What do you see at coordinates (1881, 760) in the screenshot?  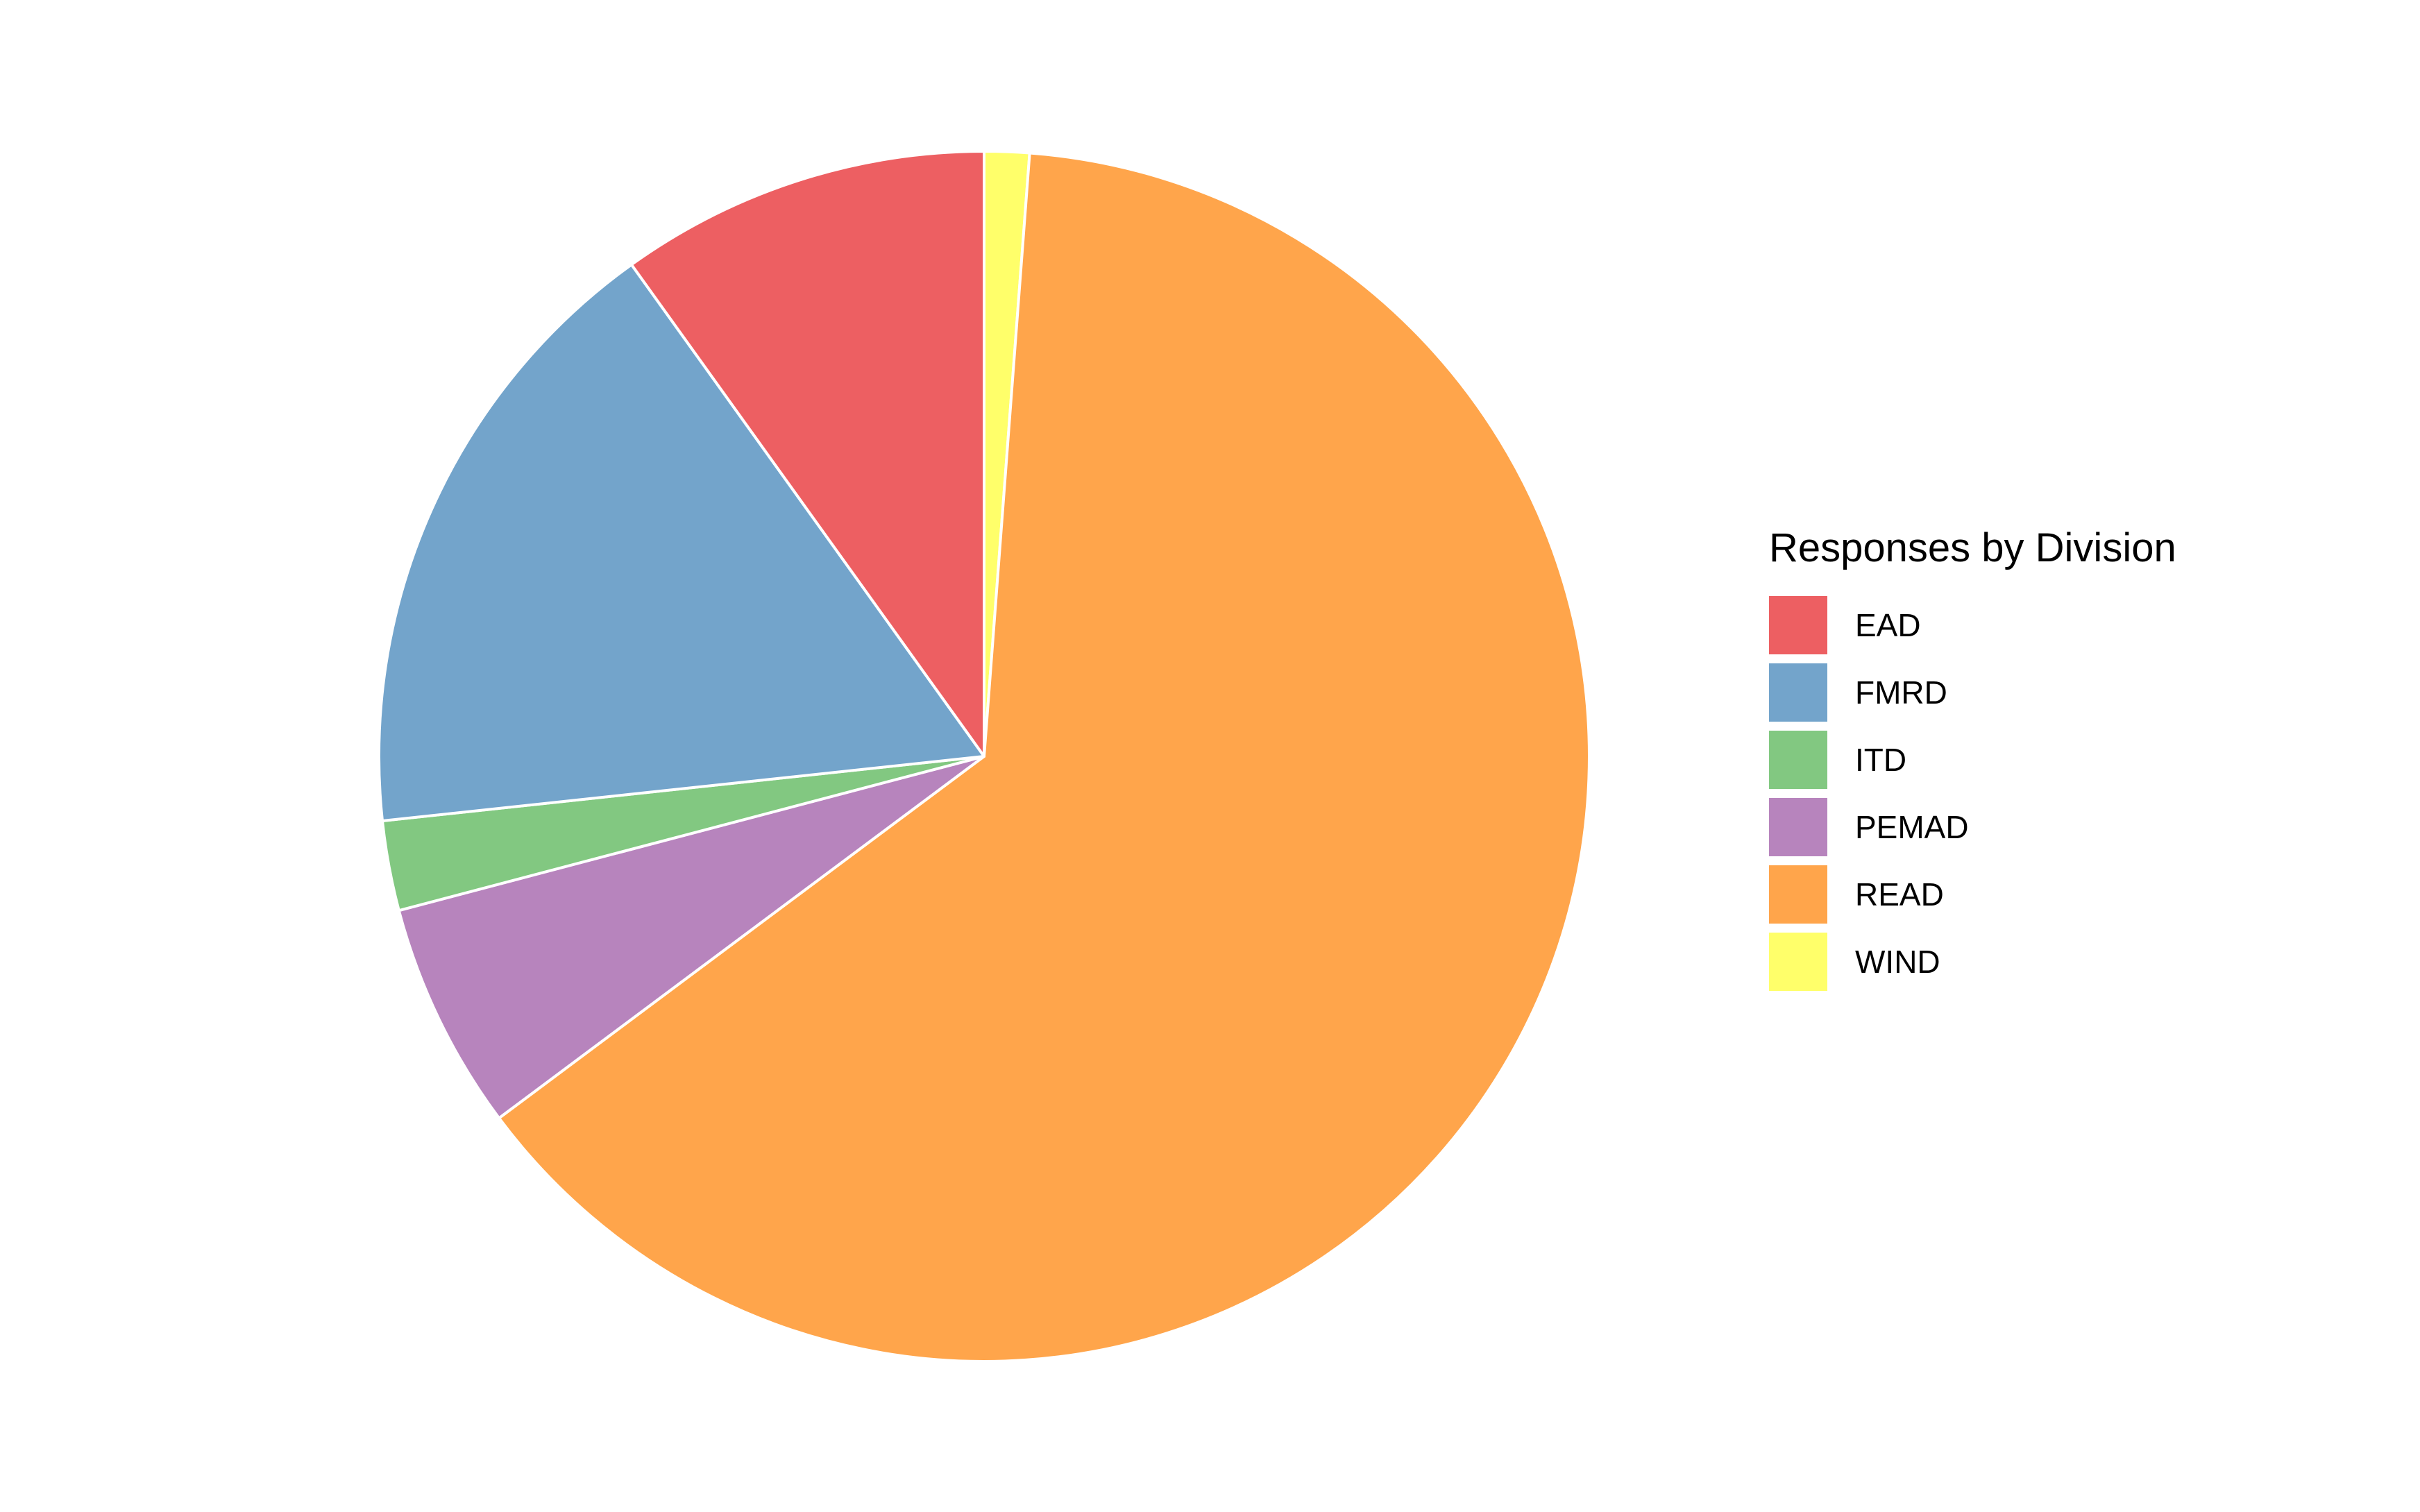 I see `legend-label-itd: ITD` at bounding box center [1881, 760].